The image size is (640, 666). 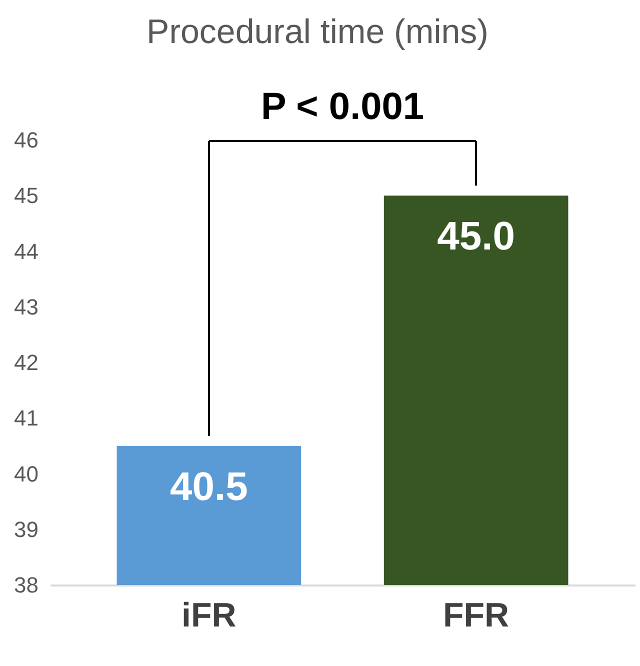 I want to click on y-tick-label: 38, so click(x=26, y=585).